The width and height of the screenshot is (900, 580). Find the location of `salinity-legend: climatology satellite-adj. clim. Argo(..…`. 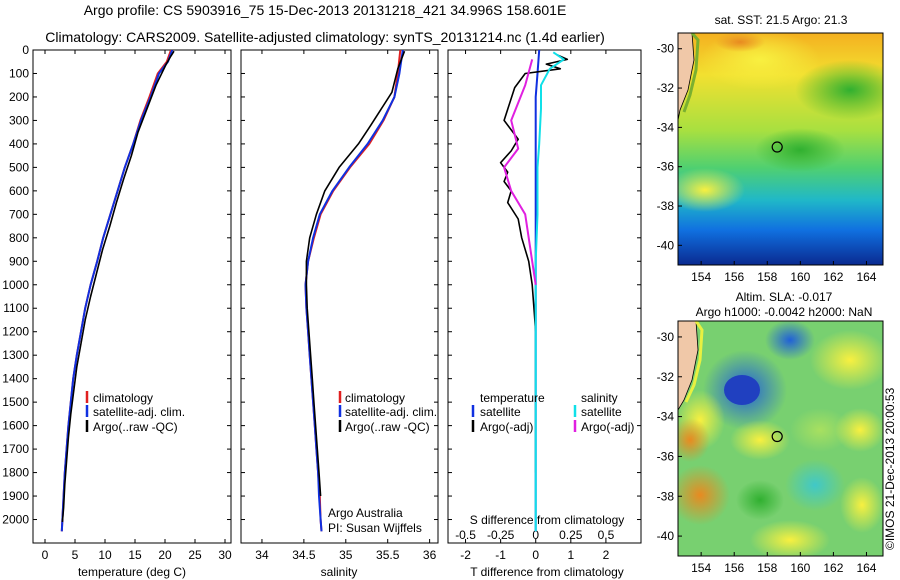

salinity-legend: climatology satellite-adj. clim. Argo(..… is located at coordinates (387, 412).